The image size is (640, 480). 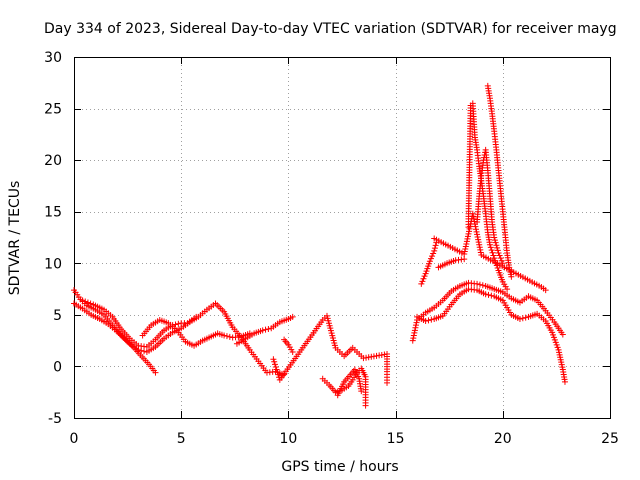 What do you see at coordinates (55, 419) in the screenshot?
I see `y-tick-label: -5` at bounding box center [55, 419].